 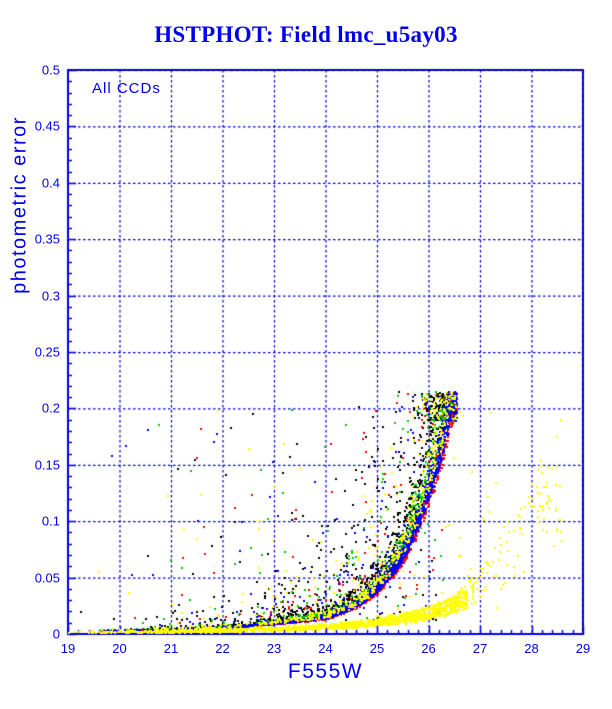 What do you see at coordinates (50, 296) in the screenshot?
I see `y-tick-label: 0.3` at bounding box center [50, 296].